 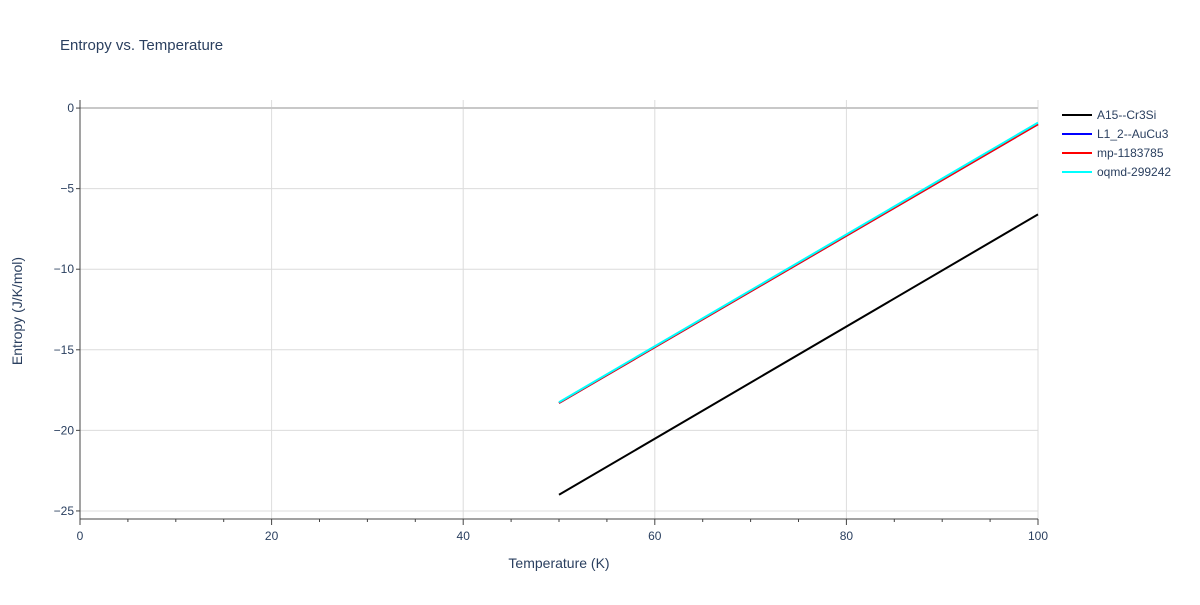 I want to click on y-tick-label: −20, so click(x=64, y=430).